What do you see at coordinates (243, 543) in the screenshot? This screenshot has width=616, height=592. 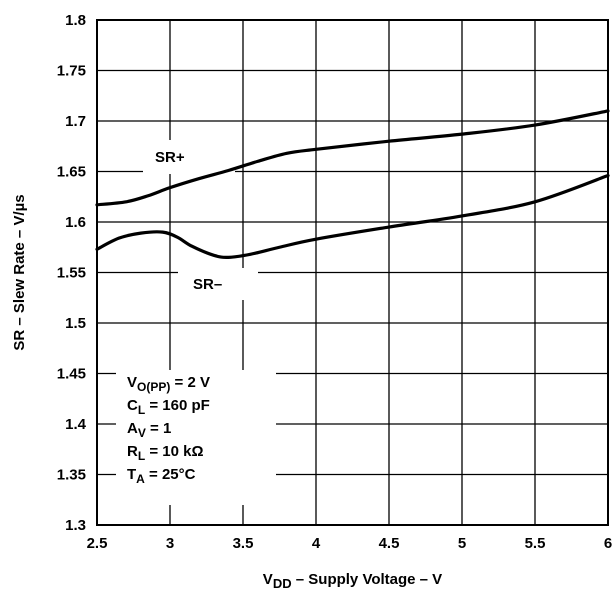 I see `x-tick-label: 3.5` at bounding box center [243, 543].